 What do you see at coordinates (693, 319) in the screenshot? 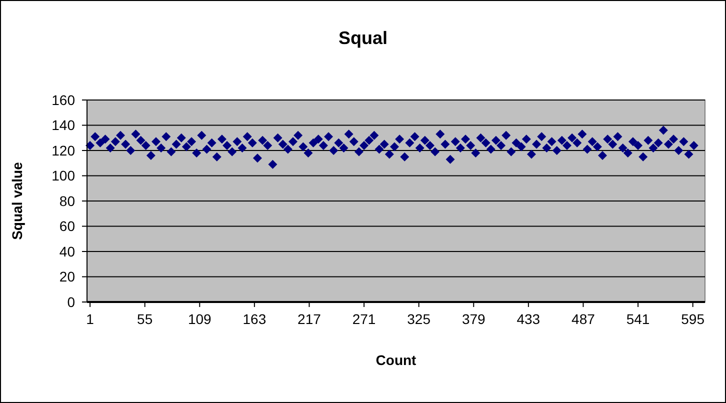
I see `x-tick-label: 595` at bounding box center [693, 319].